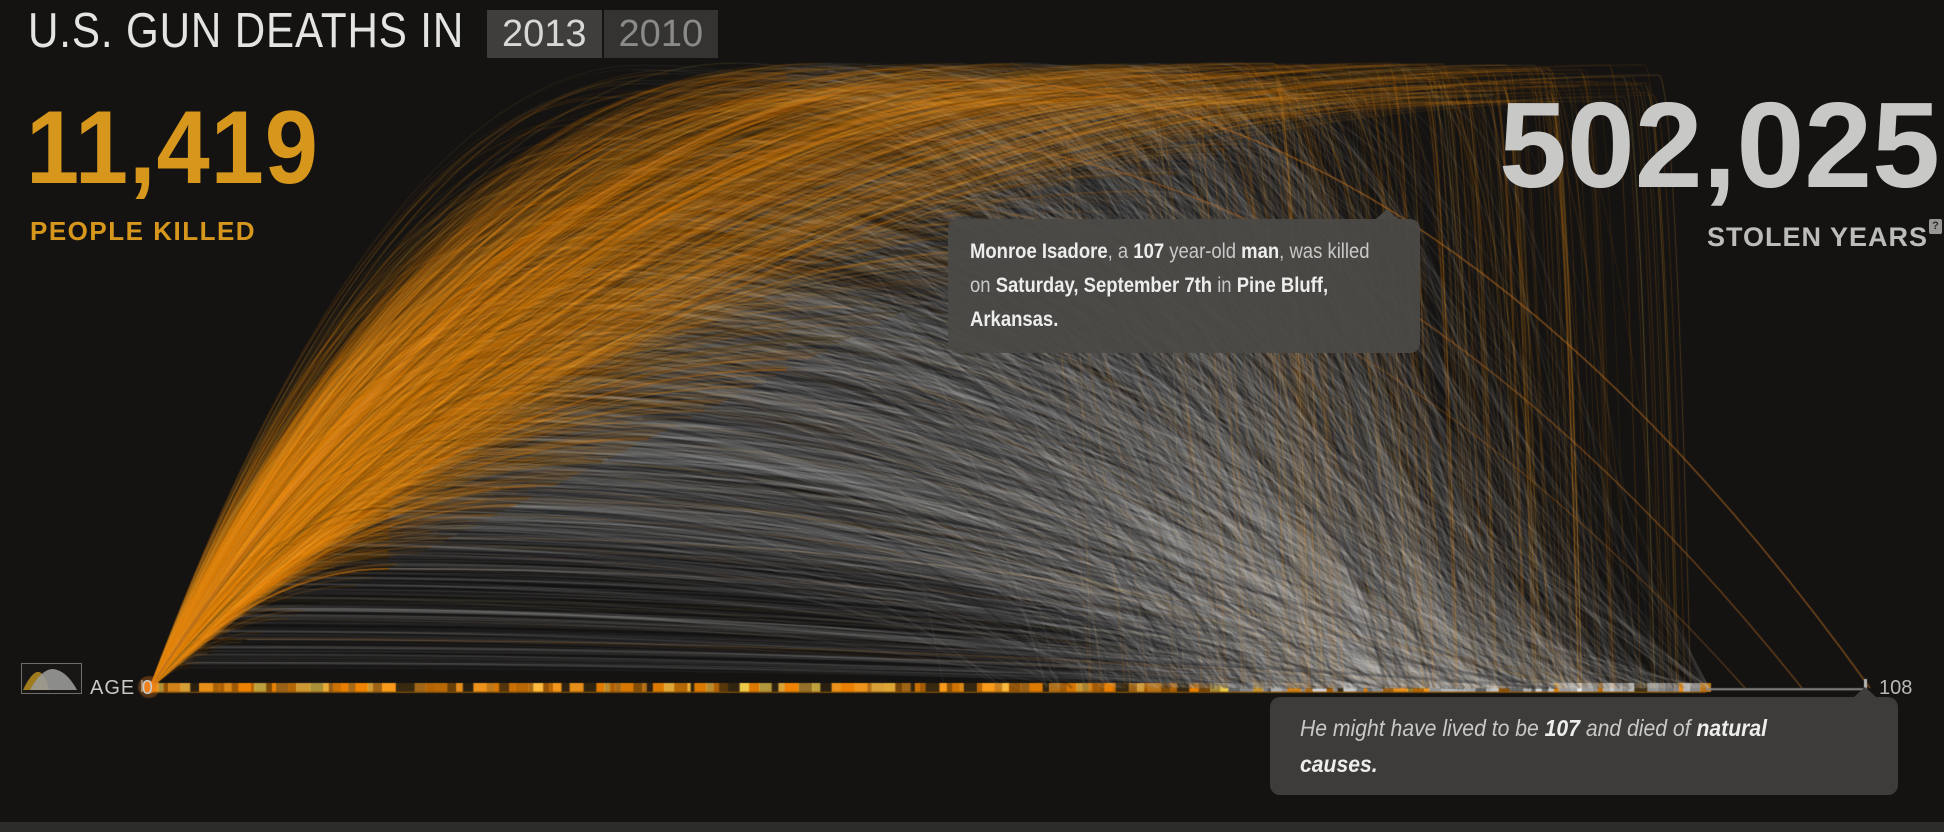 The height and width of the screenshot is (832, 1944). What do you see at coordinates (661, 34) in the screenshot?
I see `tab-year-2010: 2010` at bounding box center [661, 34].